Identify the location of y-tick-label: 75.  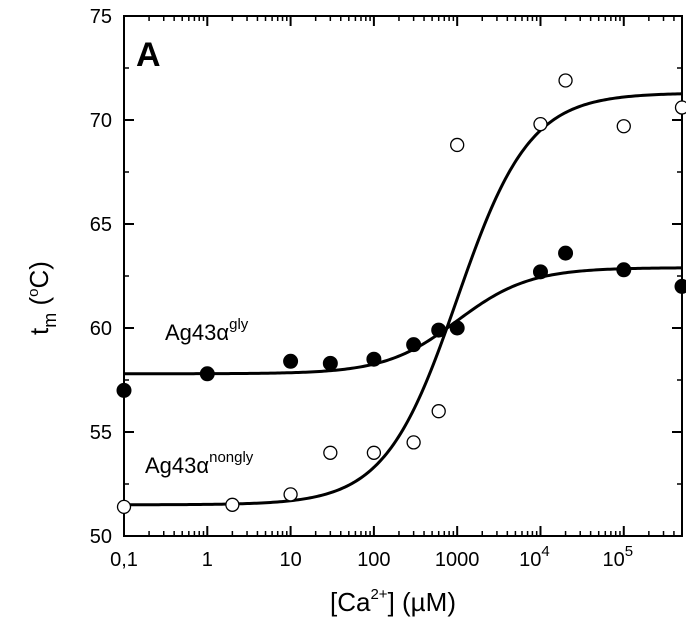
(101, 17).